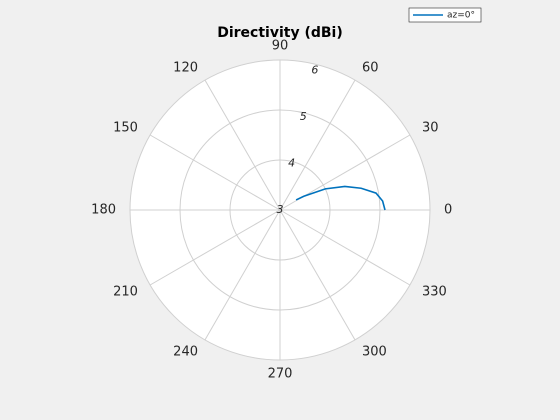 The height and width of the screenshot is (420, 560). Describe the element at coordinates (340, 198) in the screenshot. I see `data-line` at that location.